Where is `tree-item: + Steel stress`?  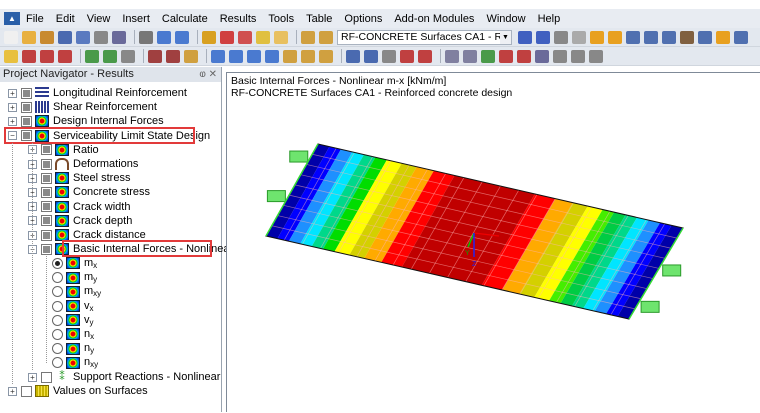
tree-item: + Steel stress is located at coordinates (79, 178).